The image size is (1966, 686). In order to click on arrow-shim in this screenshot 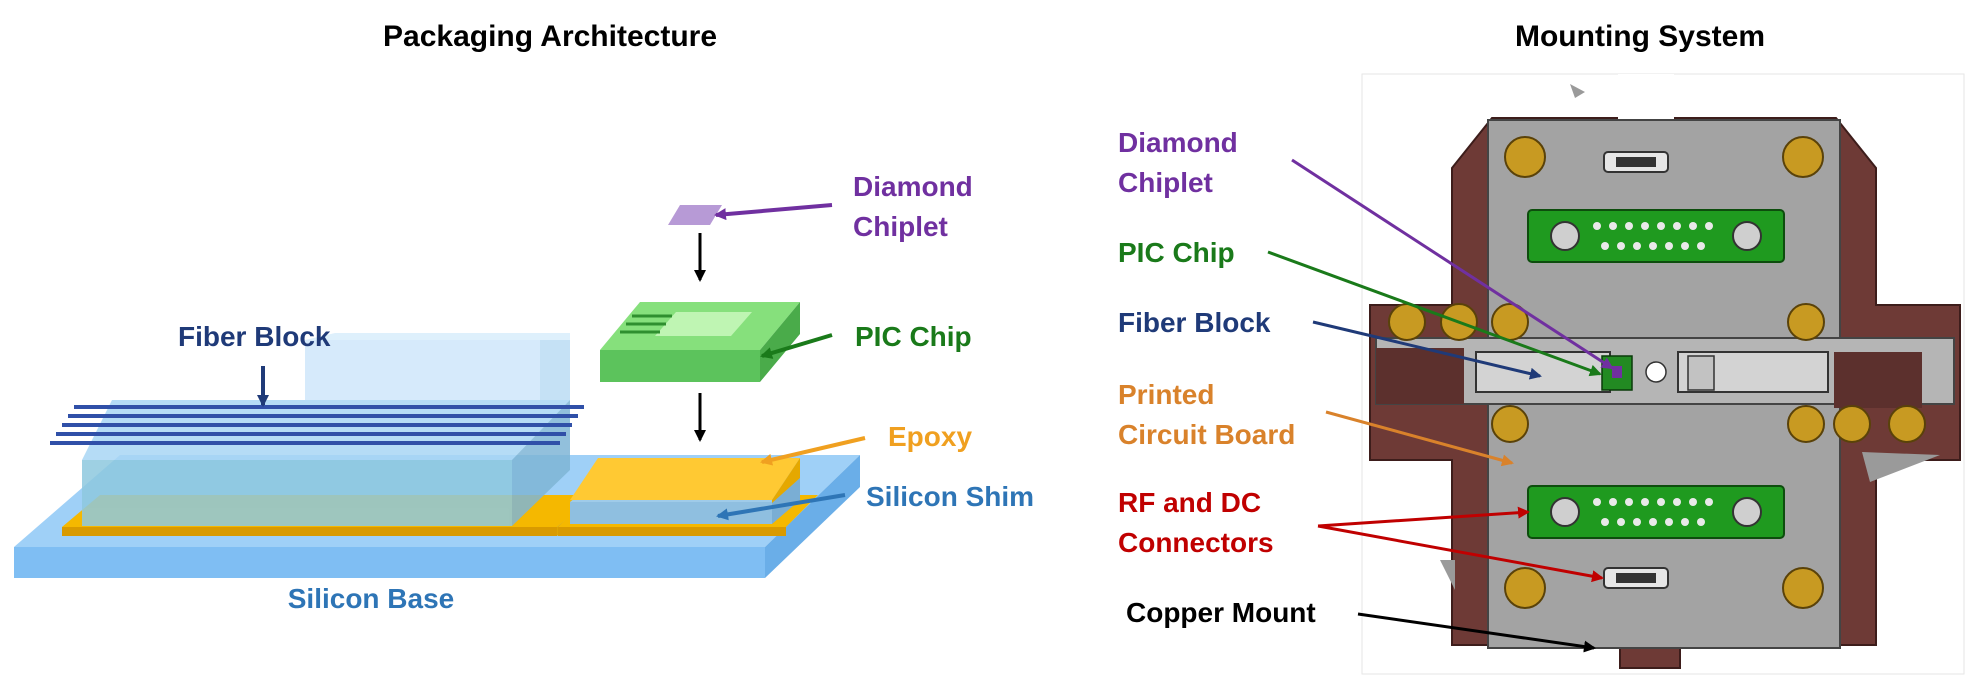, I will do `click(781, 507)`.